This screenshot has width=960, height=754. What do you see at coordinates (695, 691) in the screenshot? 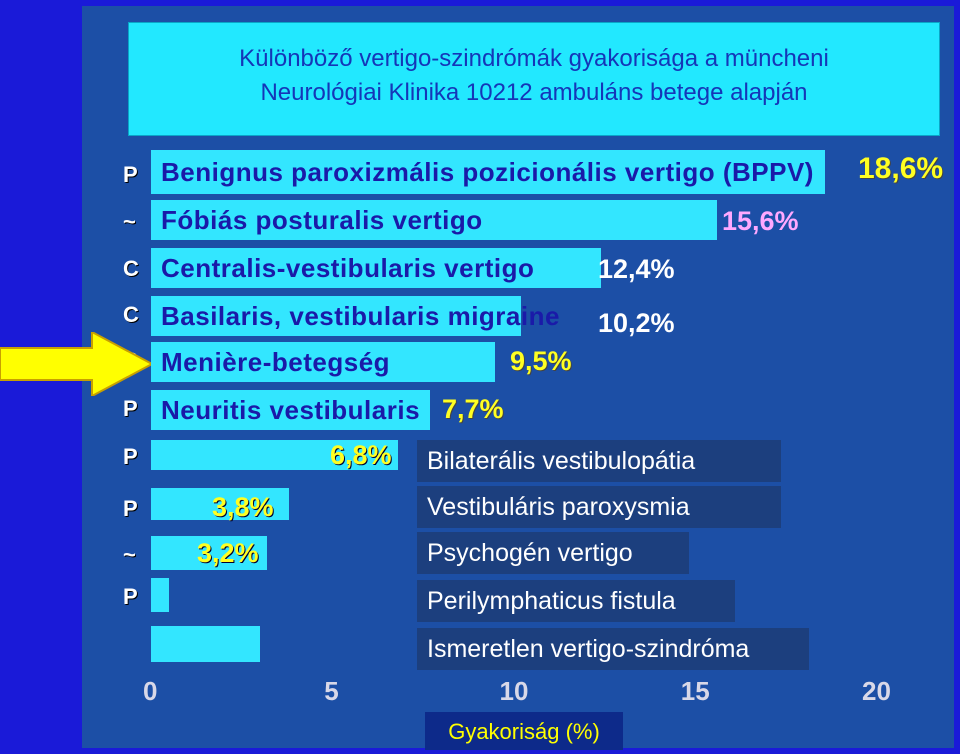
I see `x-tick-label: 15` at bounding box center [695, 691].